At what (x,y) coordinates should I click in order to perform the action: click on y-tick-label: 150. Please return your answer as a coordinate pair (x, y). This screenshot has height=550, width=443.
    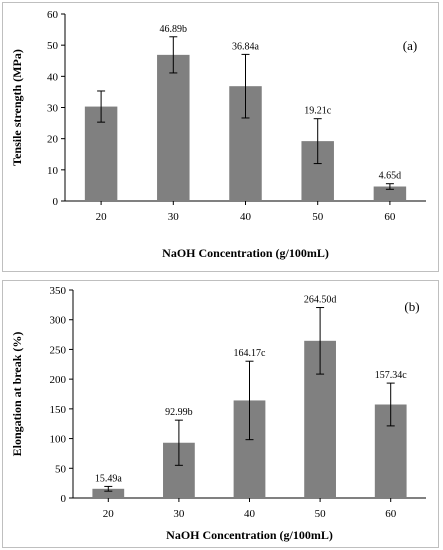
    Looking at the image, I should click on (58, 410).